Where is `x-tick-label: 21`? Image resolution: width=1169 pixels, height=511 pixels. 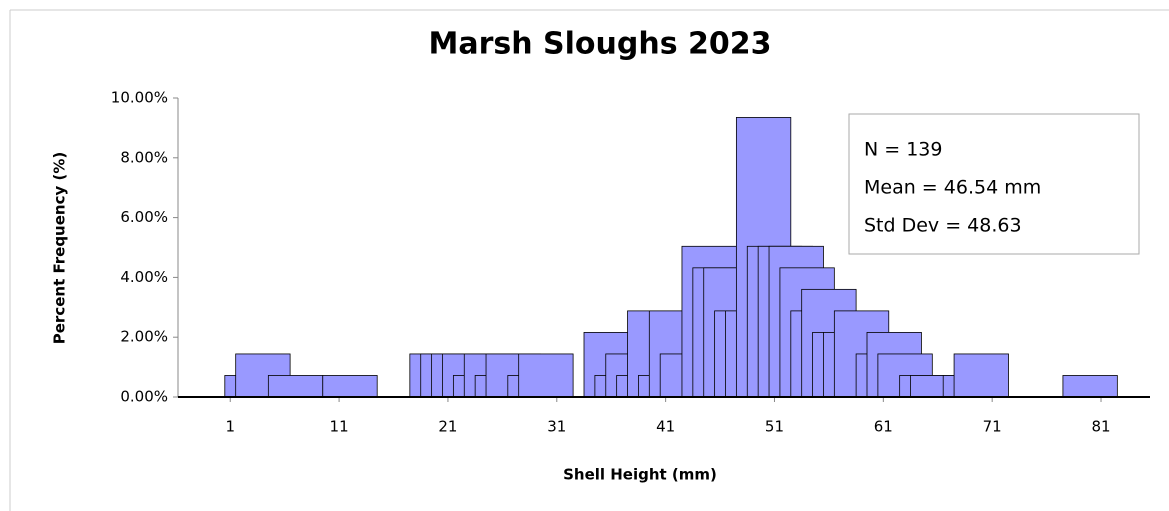
x-tick-label: 21 is located at coordinates (447, 427).